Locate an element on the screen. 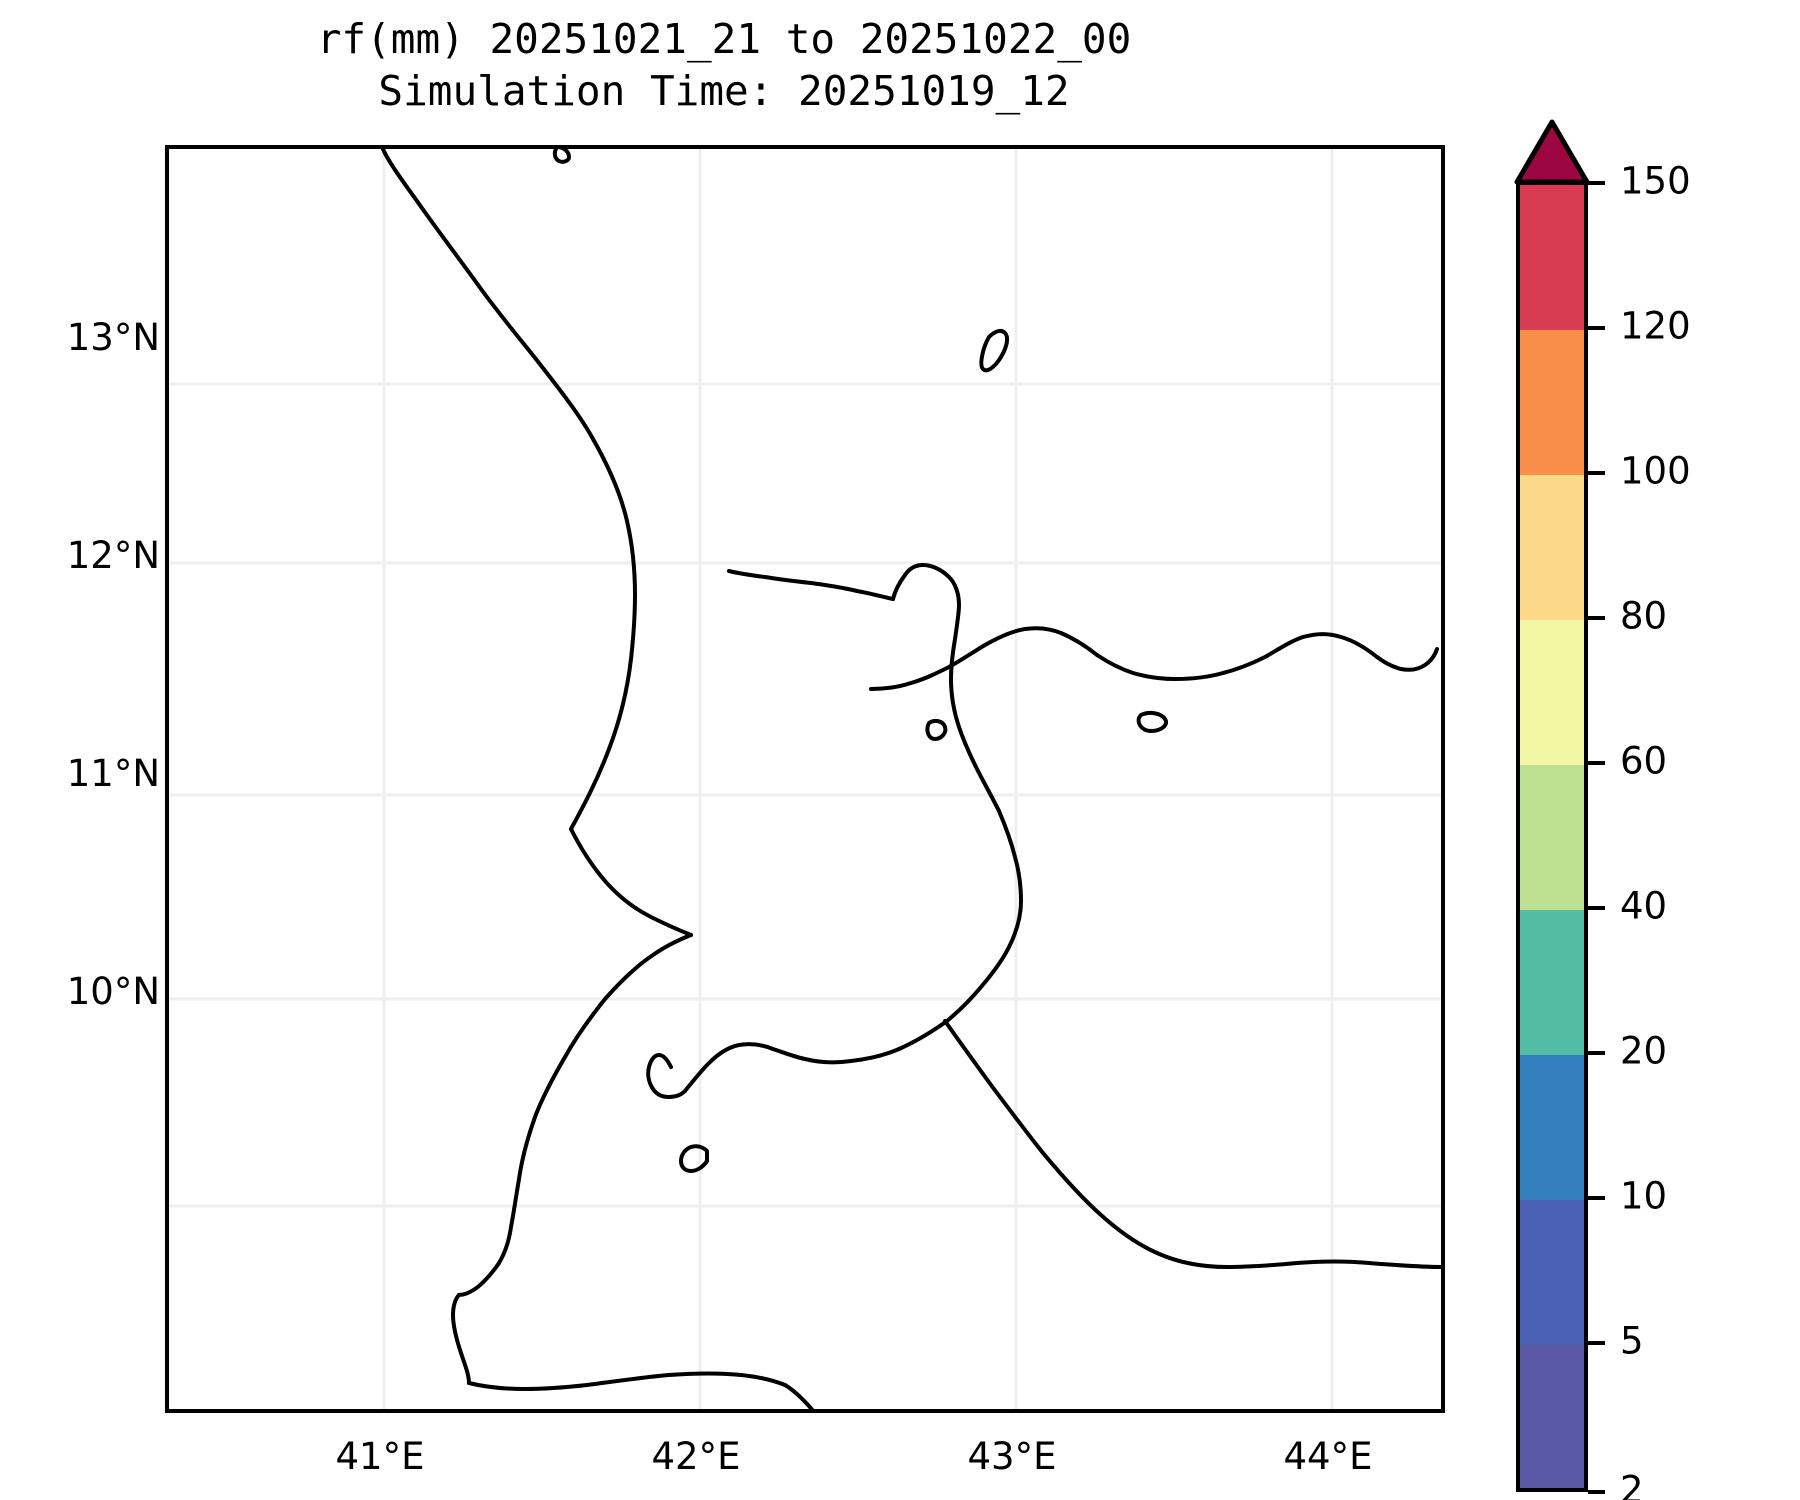 The height and width of the screenshot is (1500, 1800). colorbar-label-60: 60 is located at coordinates (1644, 761).